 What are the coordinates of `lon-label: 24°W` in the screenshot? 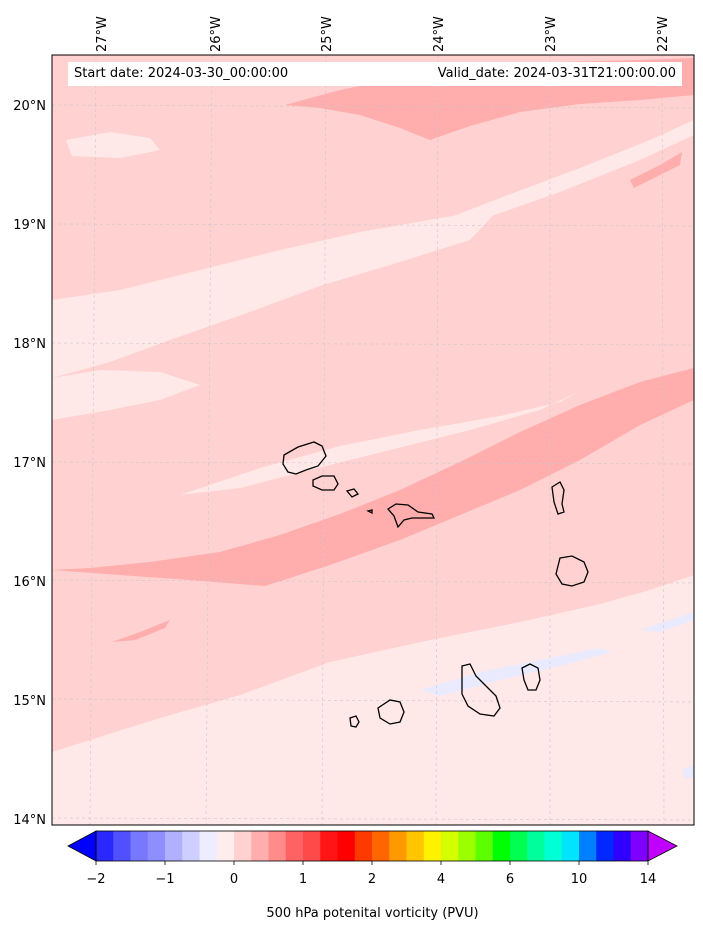 It's located at (439, 34).